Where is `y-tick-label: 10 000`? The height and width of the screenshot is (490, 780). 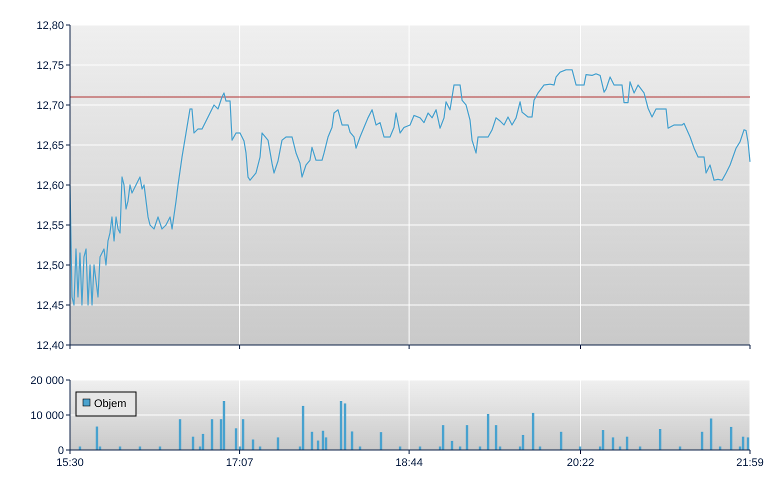 y-tick-label: 10 000 is located at coordinates (47, 416).